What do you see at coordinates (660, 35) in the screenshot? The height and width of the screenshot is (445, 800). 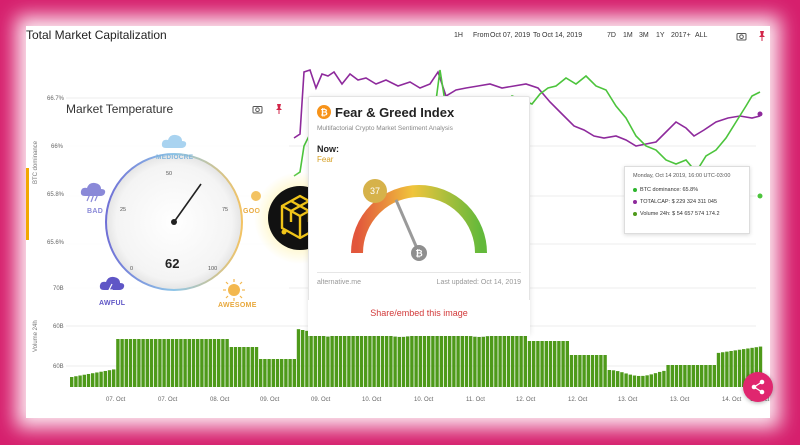 I see `range-1y-button: 1Y` at bounding box center [660, 35].